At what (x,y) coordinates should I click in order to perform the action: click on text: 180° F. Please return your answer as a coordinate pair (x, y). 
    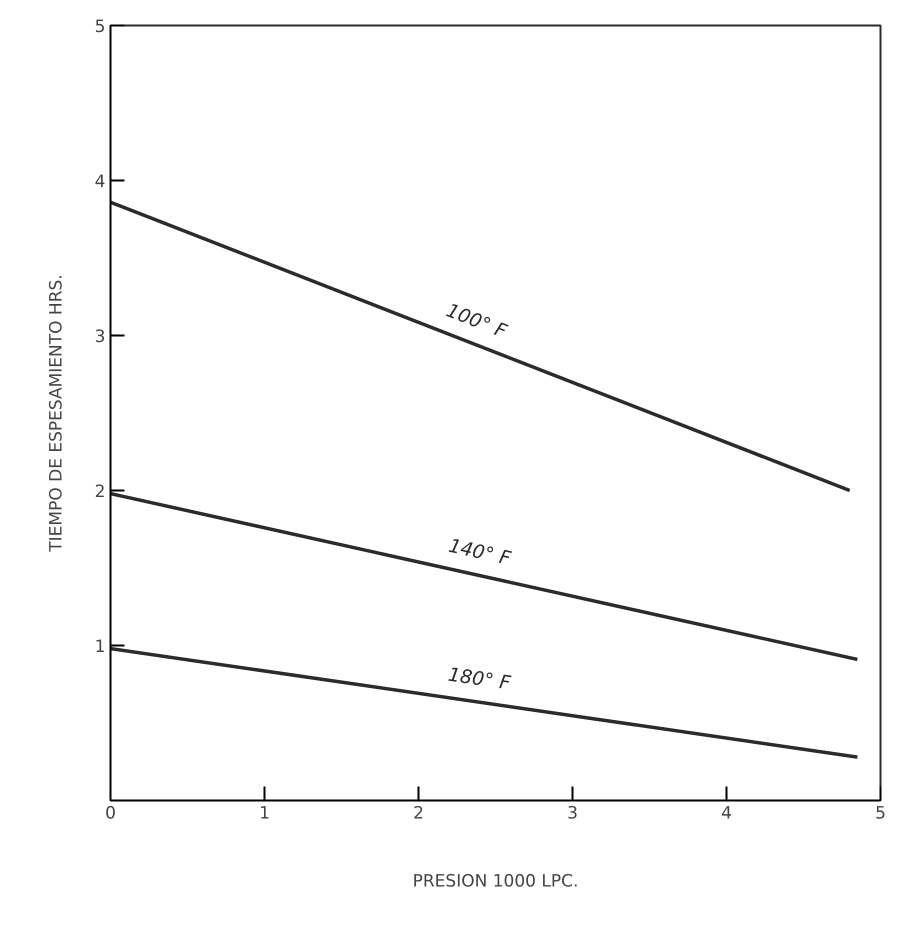
    Looking at the image, I should click on (479, 679).